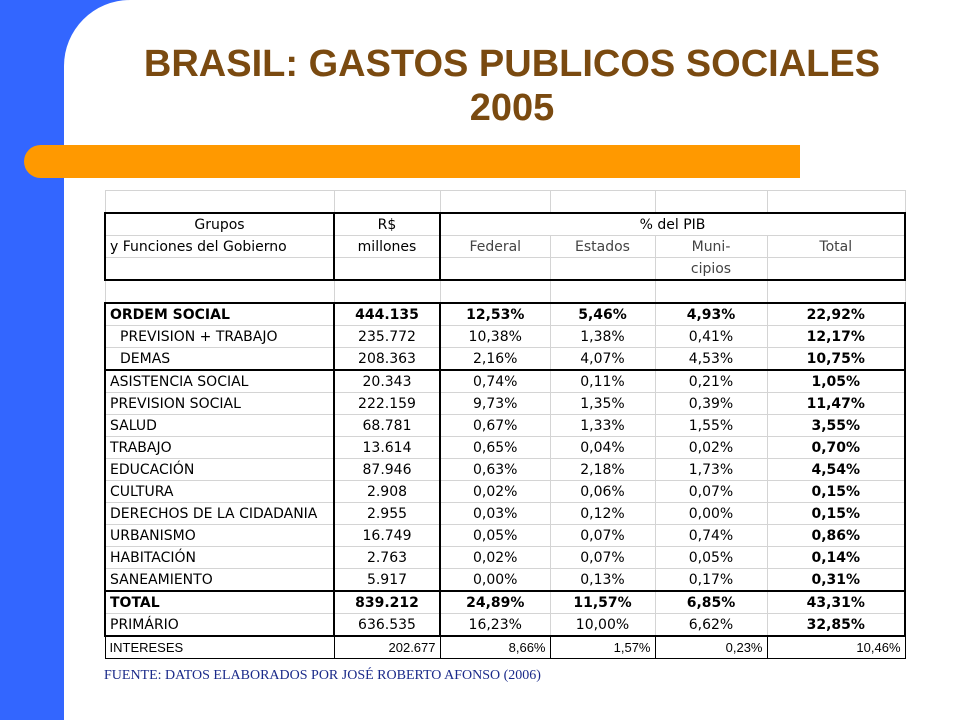 The image size is (960, 720). What do you see at coordinates (387, 625) in the screenshot?
I see `value-millones: 636.535` at bounding box center [387, 625].